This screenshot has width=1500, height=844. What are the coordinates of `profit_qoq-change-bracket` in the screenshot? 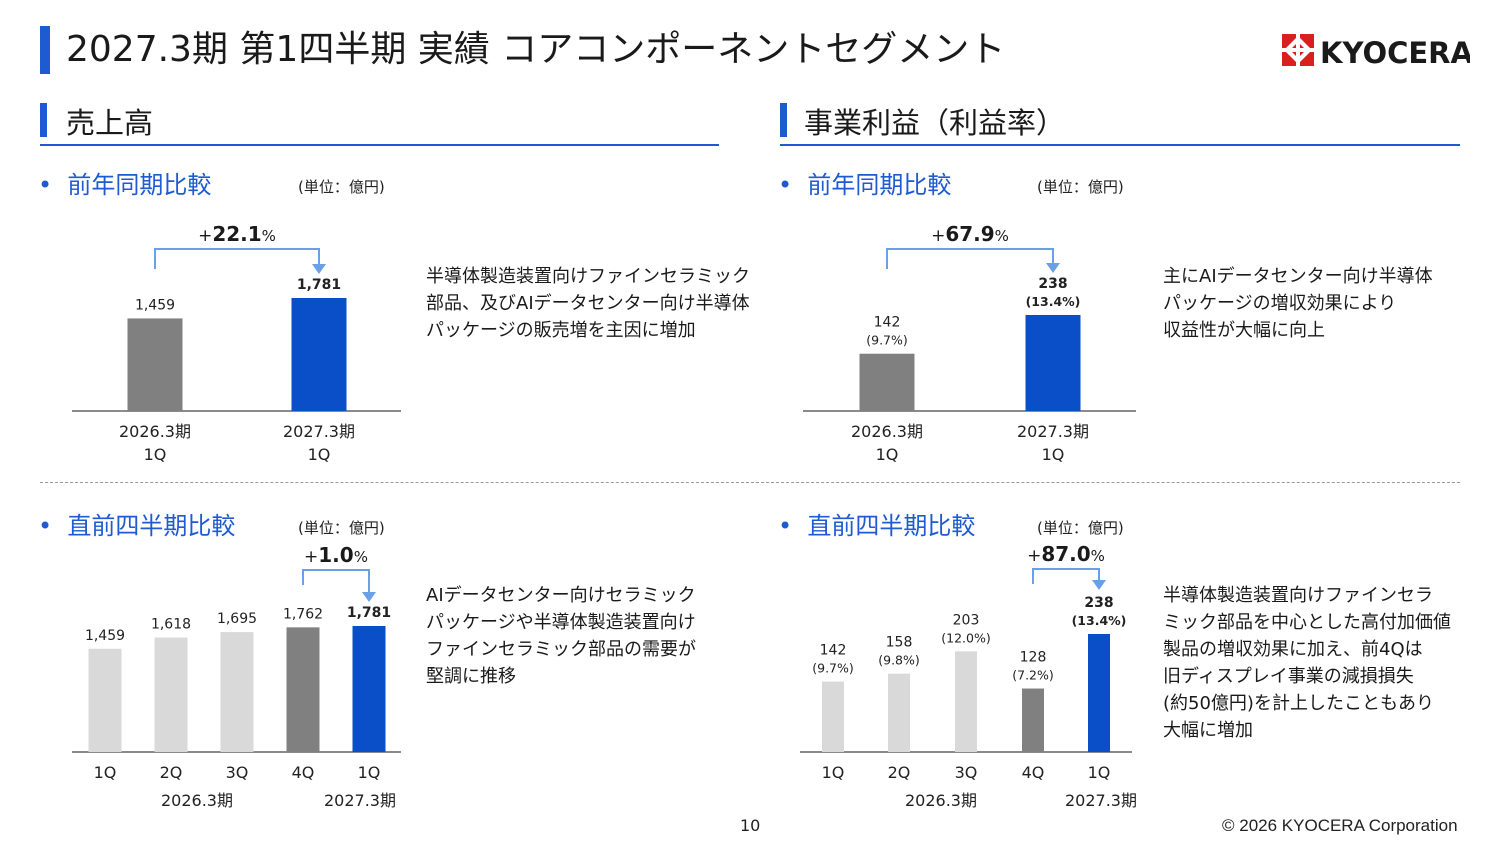 It's located at (1066, 576).